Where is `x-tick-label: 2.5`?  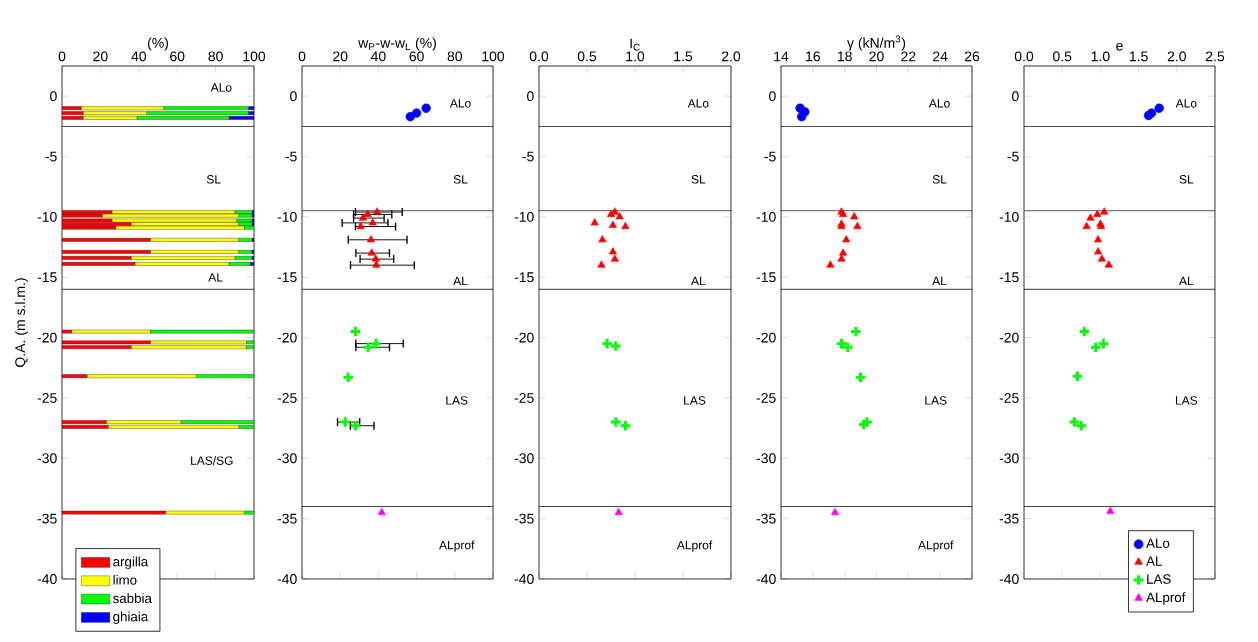
x-tick-label: 2.5 is located at coordinates (1215, 56).